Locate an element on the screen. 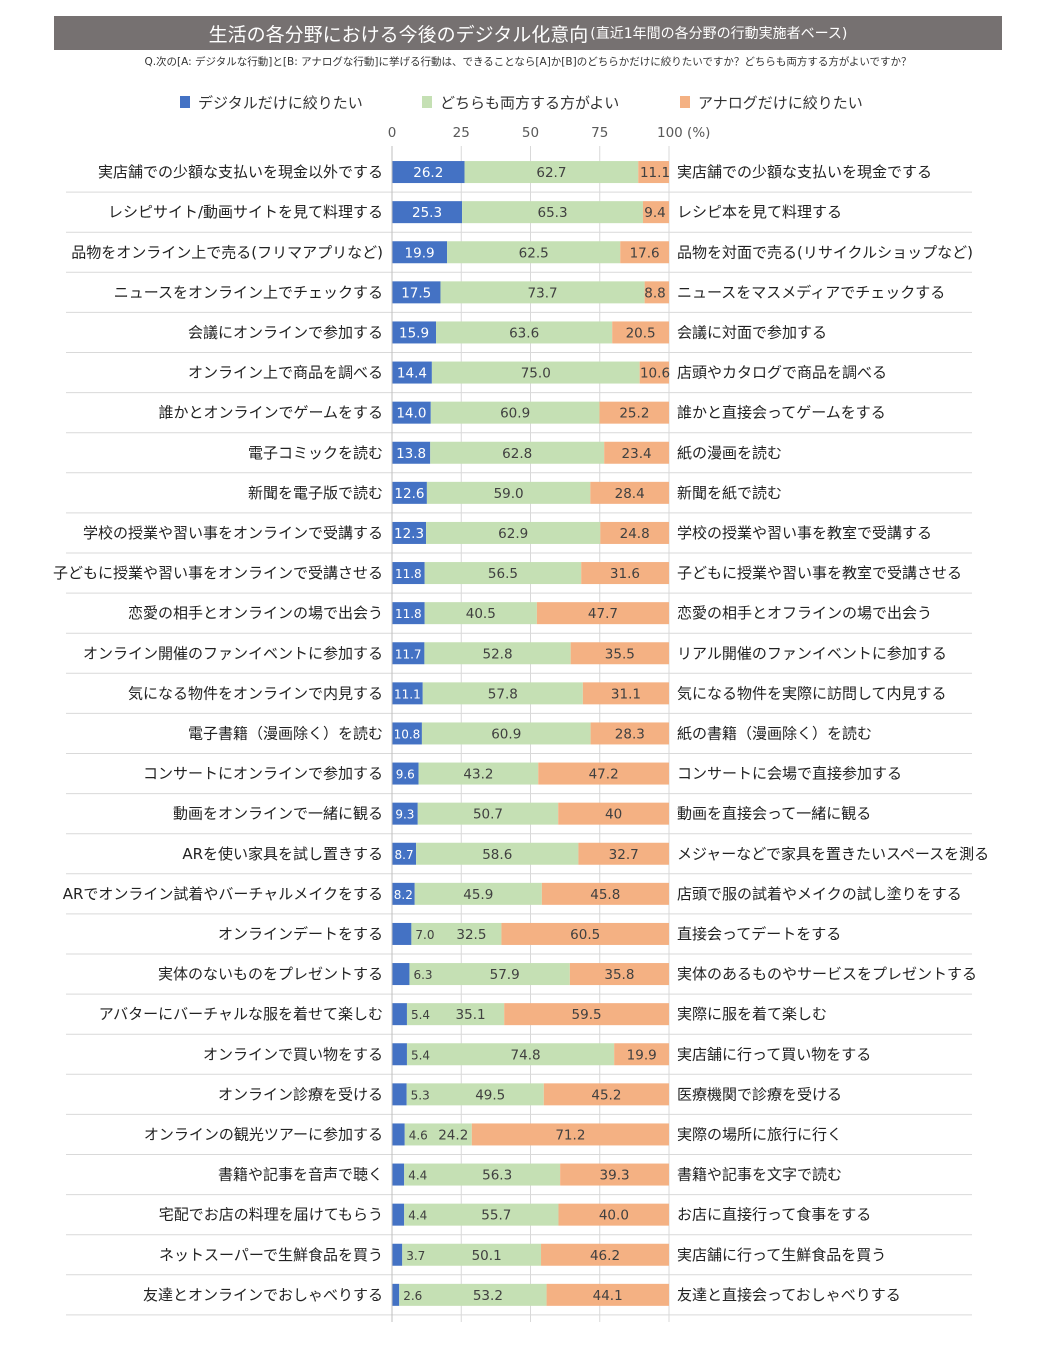  value-analog: 45.8 is located at coordinates (605, 895).